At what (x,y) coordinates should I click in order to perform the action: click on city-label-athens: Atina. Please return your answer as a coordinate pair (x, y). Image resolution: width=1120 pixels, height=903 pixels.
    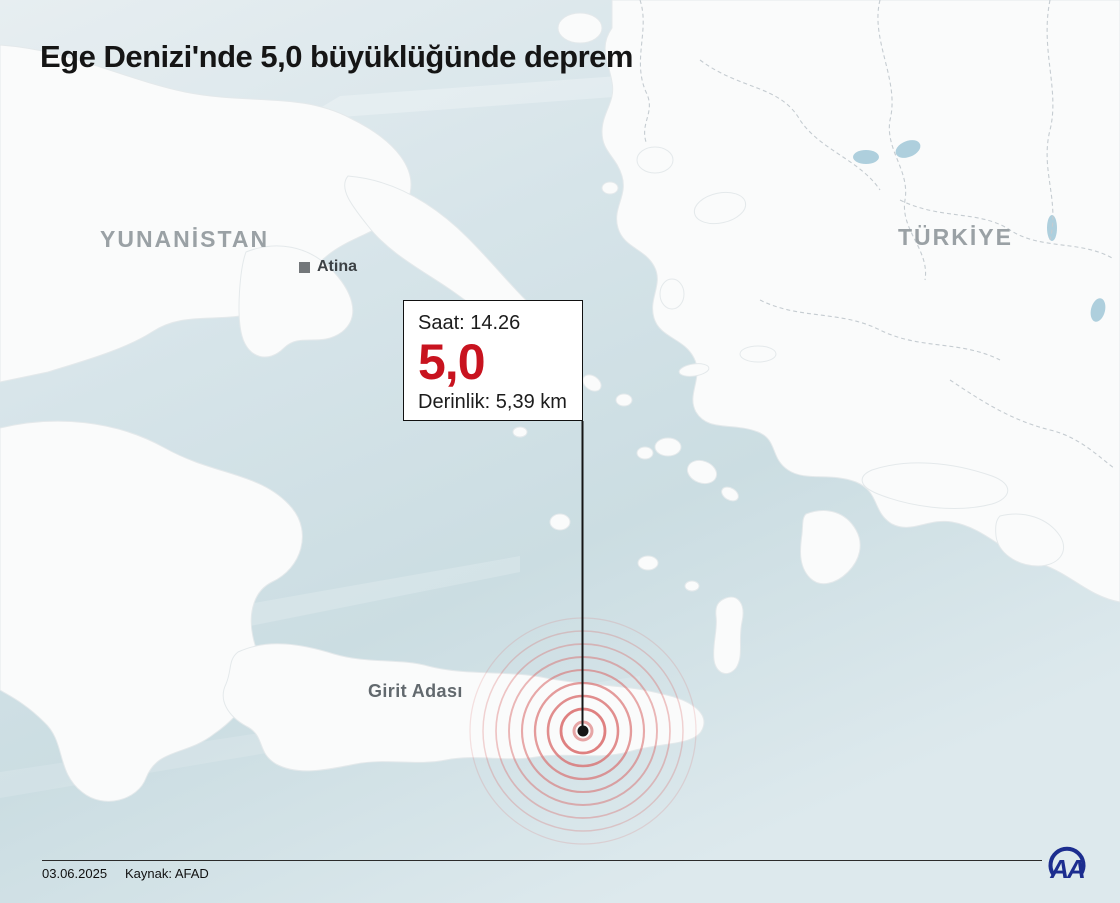
    Looking at the image, I should click on (328, 267).